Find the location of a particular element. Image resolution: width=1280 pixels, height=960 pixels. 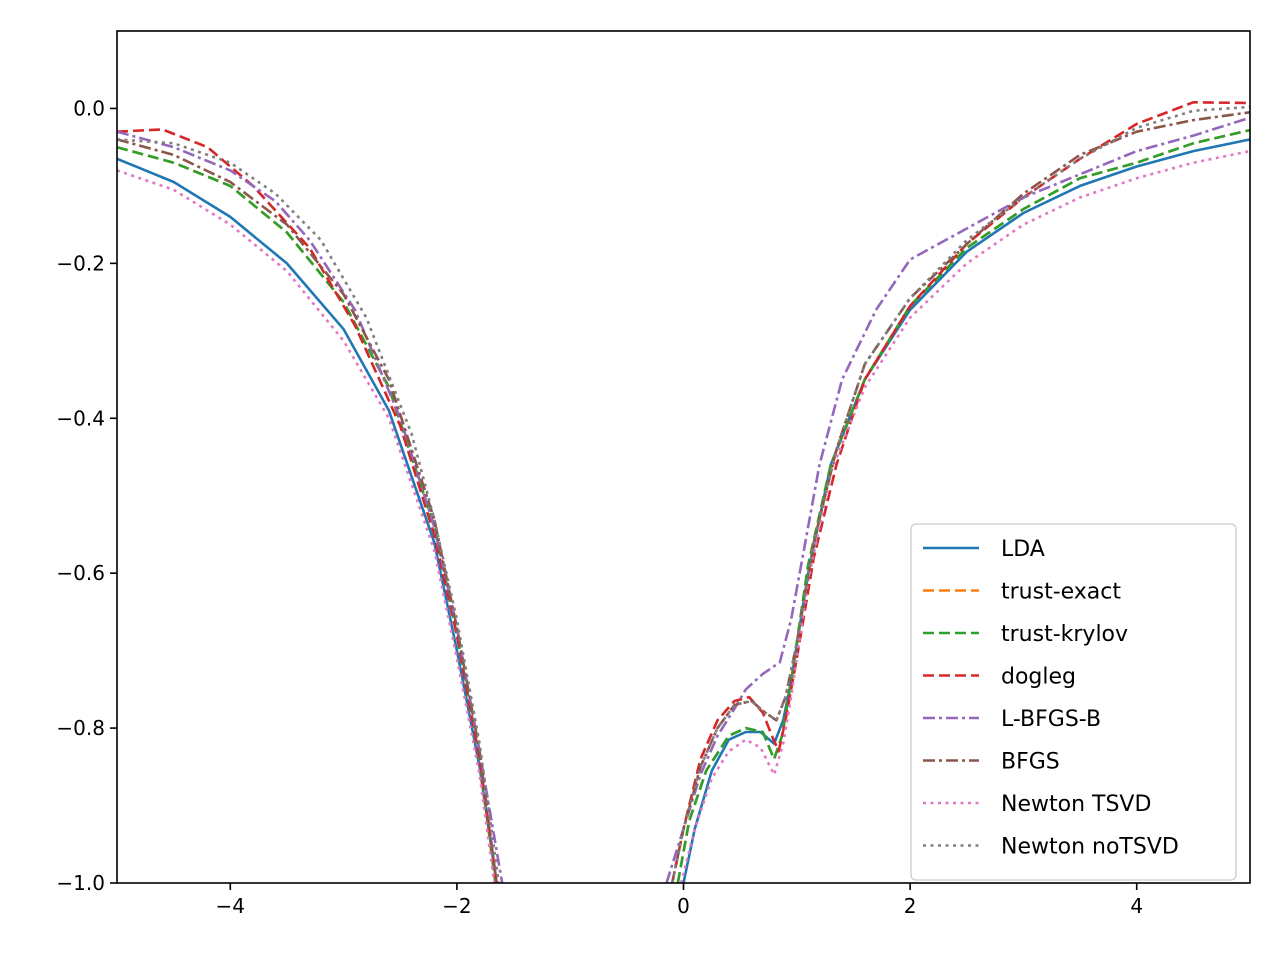

legend-label-trust-exact: trust-exact is located at coordinates (1061, 592).